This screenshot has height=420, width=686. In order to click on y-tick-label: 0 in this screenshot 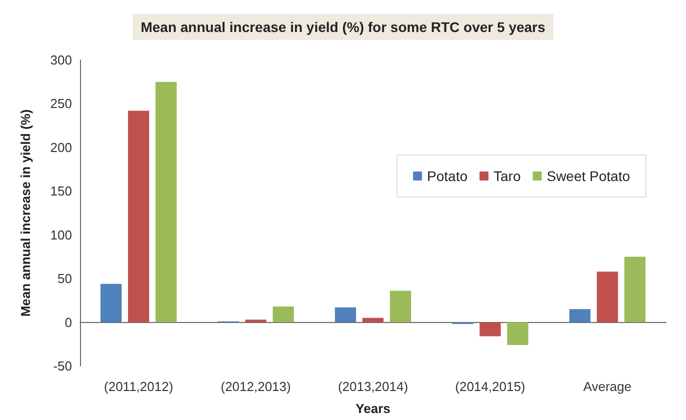, I will do `click(68, 322)`.